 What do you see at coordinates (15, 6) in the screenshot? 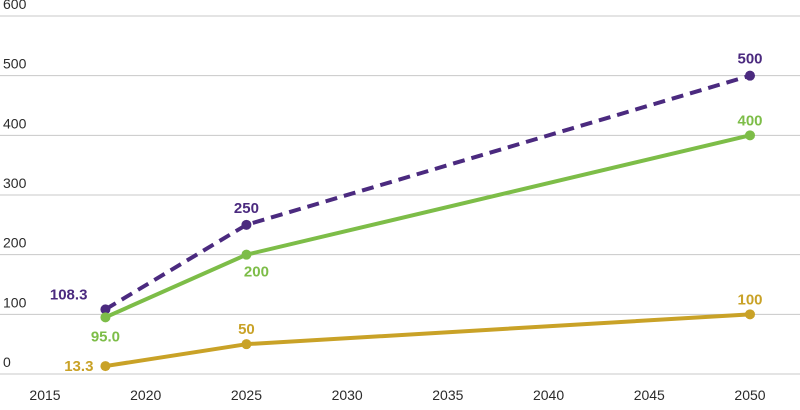
I see `y-tick-label: 600` at bounding box center [15, 6].